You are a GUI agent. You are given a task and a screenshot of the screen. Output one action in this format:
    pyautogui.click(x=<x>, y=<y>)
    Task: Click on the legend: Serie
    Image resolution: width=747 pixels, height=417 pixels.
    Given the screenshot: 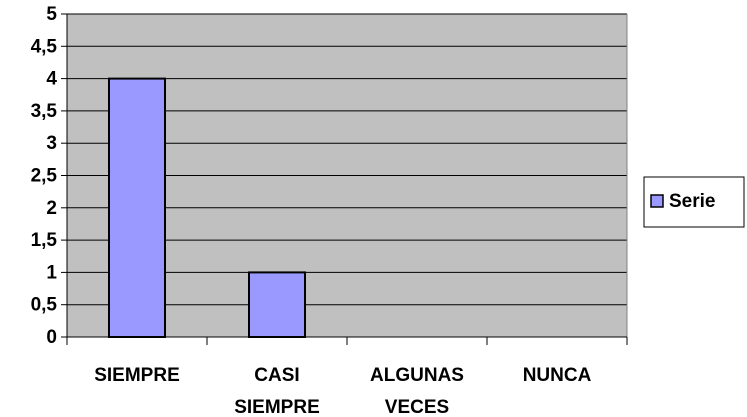 What is the action you would take?
    pyautogui.click(x=694, y=202)
    